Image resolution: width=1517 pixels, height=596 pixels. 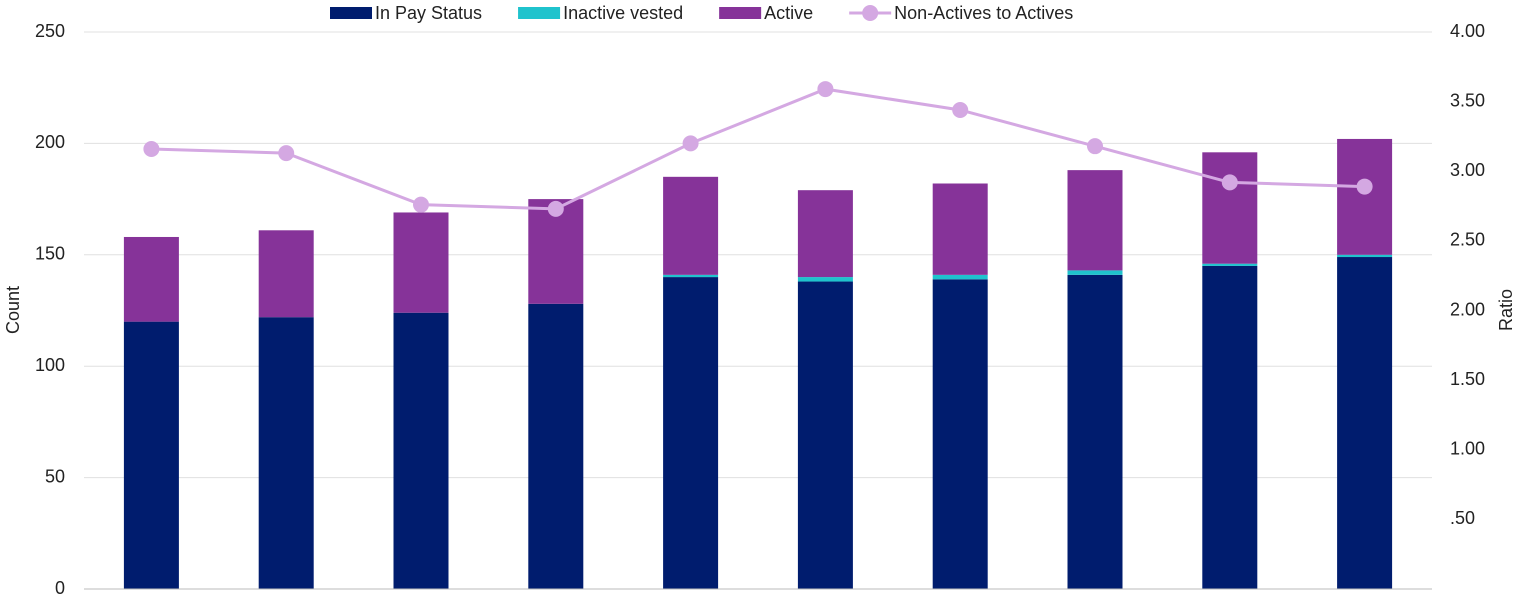 I want to click on y-tick-label: 250, so click(x=50, y=31).